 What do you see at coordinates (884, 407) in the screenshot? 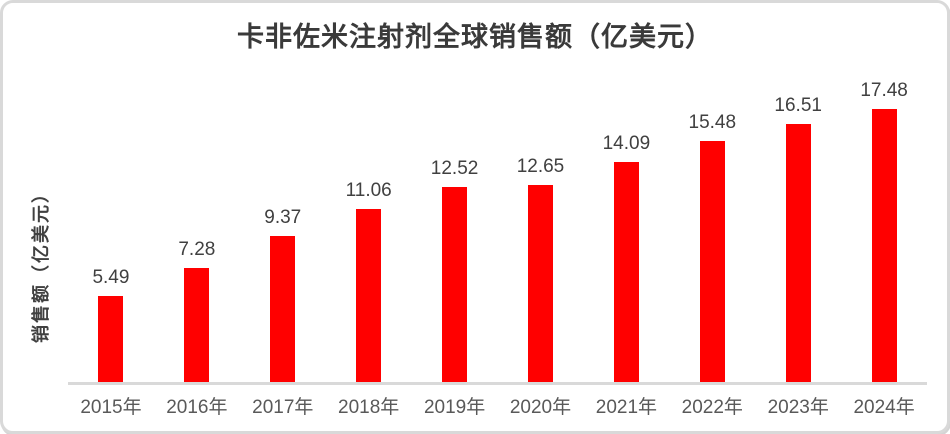
I see `x-tick-label: 2024年` at bounding box center [884, 407].